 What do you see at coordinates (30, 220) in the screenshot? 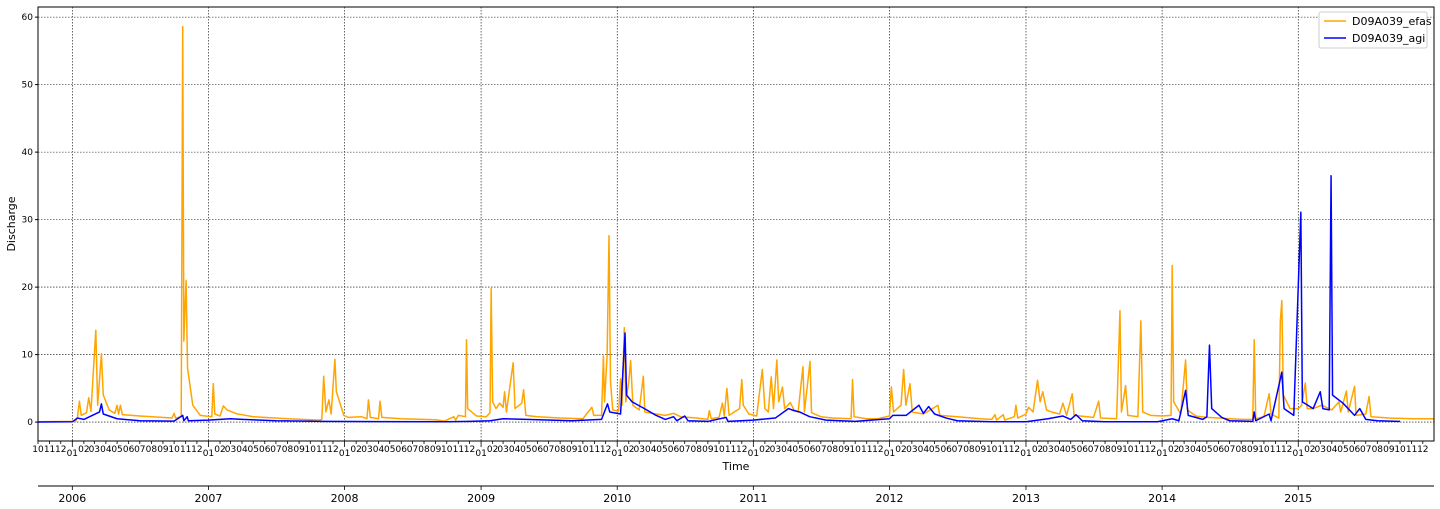
I see `y-axis: 0 10 20 30 40 50 60` at bounding box center [30, 220].